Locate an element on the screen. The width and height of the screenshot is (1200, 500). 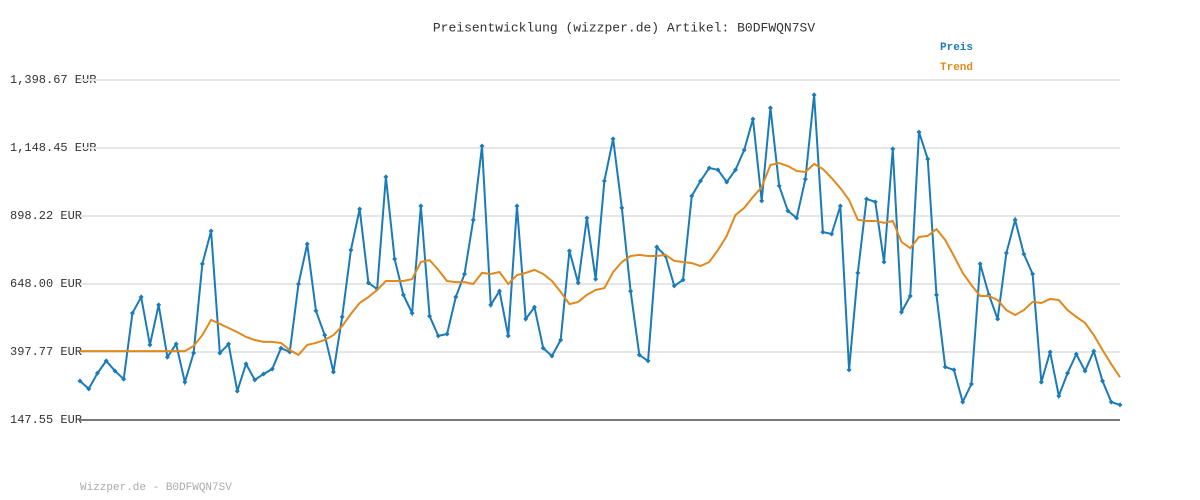
y-tick-label: 1,398.67 EUR is located at coordinates (53, 80).